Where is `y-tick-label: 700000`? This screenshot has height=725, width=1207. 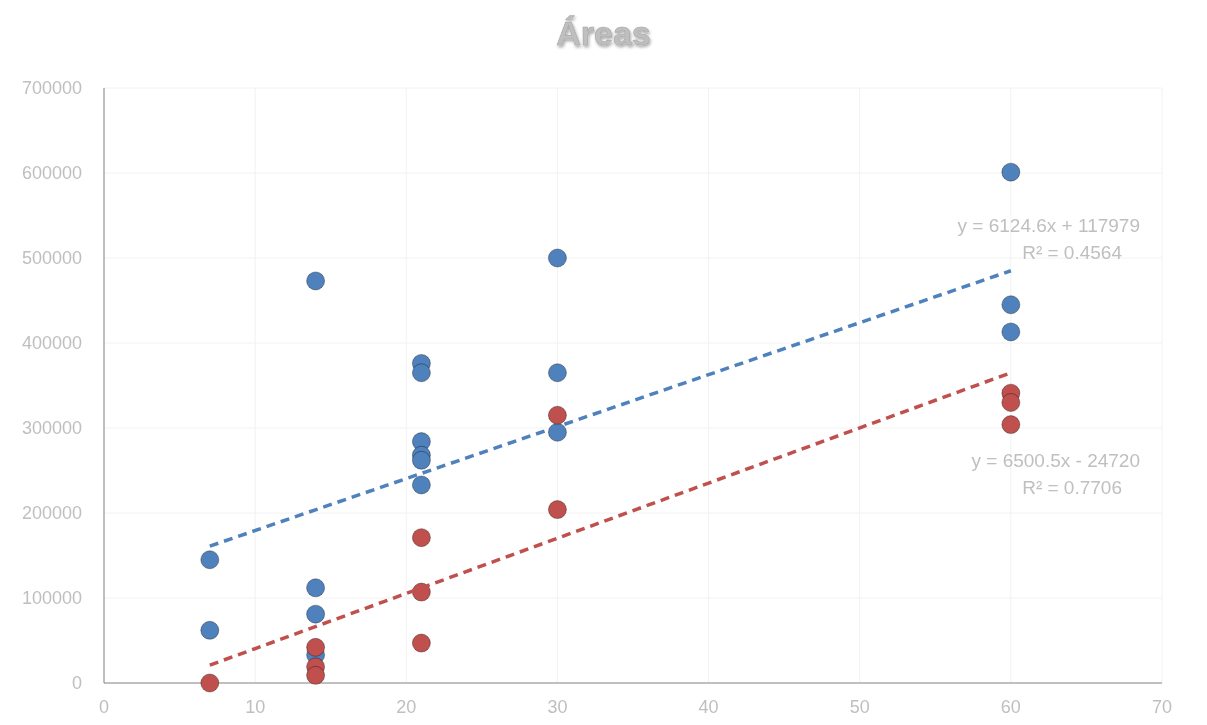 y-tick-label: 700000 is located at coordinates (51, 88).